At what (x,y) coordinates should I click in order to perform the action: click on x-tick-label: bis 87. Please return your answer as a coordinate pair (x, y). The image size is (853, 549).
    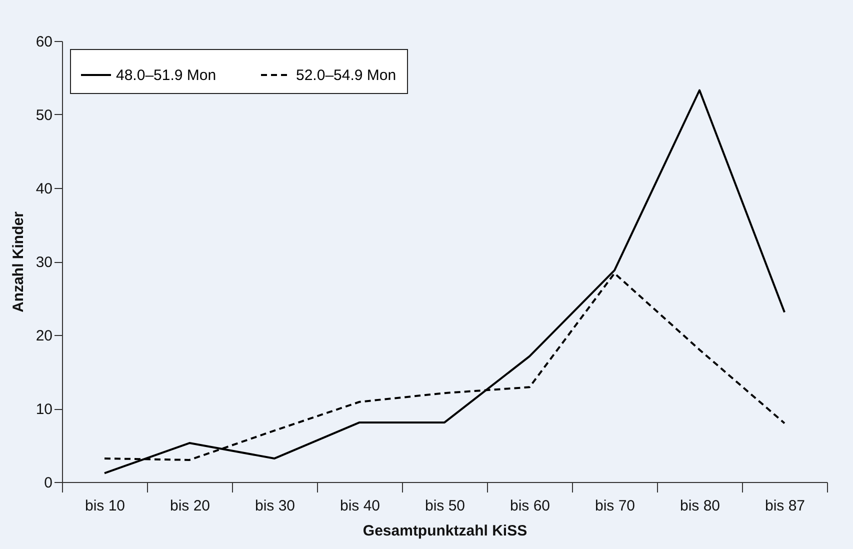
    Looking at the image, I should click on (785, 506).